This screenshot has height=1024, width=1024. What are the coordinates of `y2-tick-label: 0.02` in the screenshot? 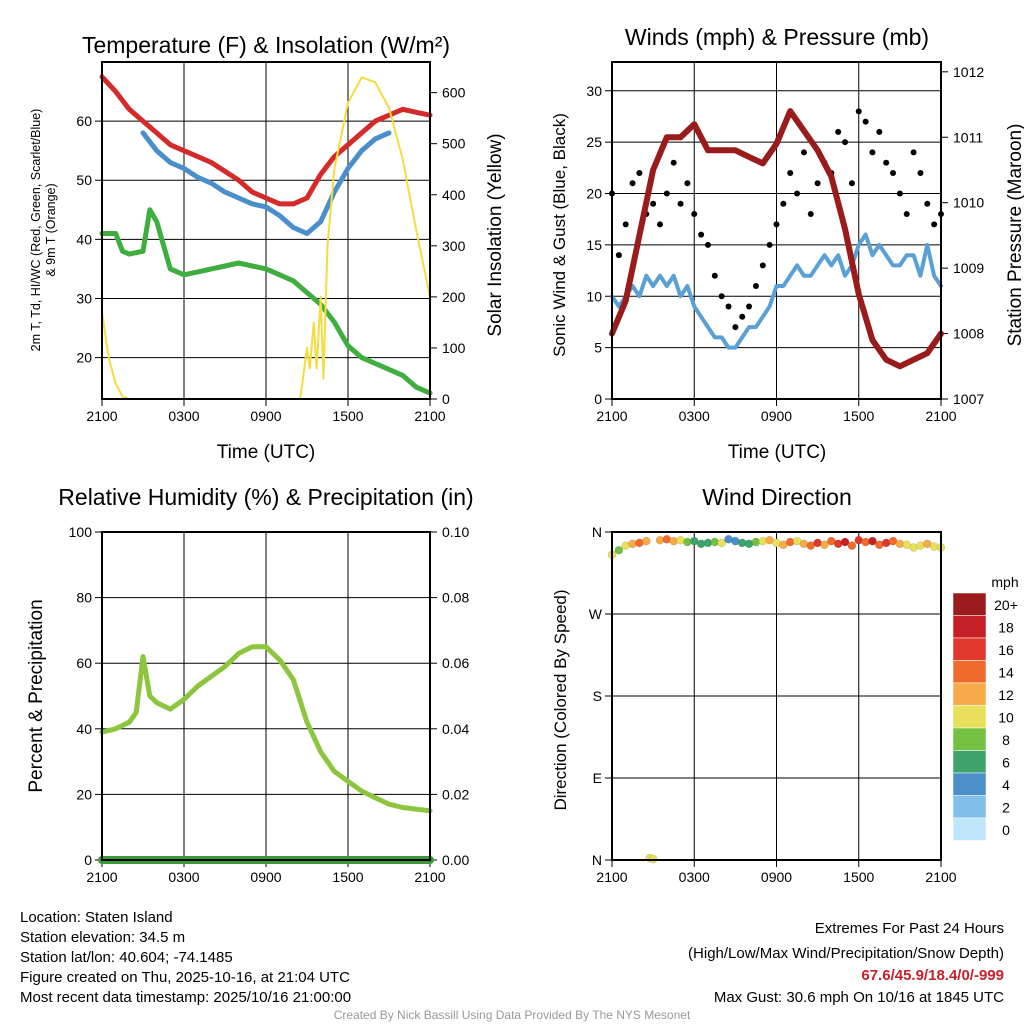 It's located at (455, 794).